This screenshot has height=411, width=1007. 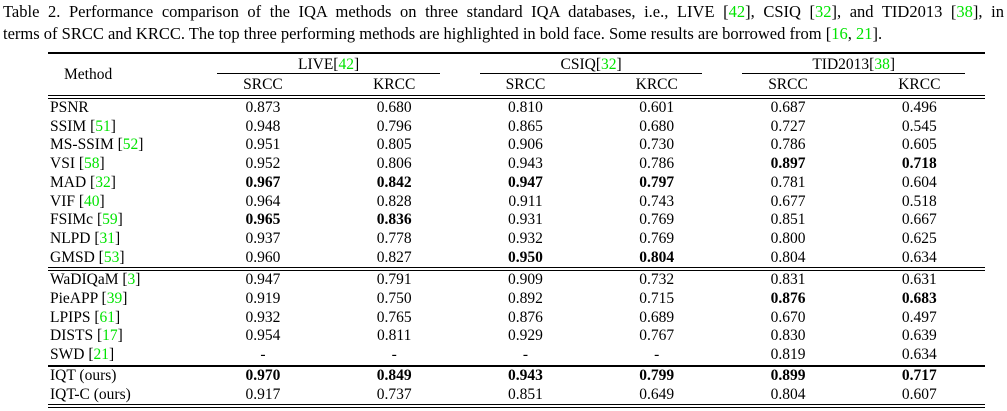 I want to click on value-cell: 0.906, so click(x=525, y=145).